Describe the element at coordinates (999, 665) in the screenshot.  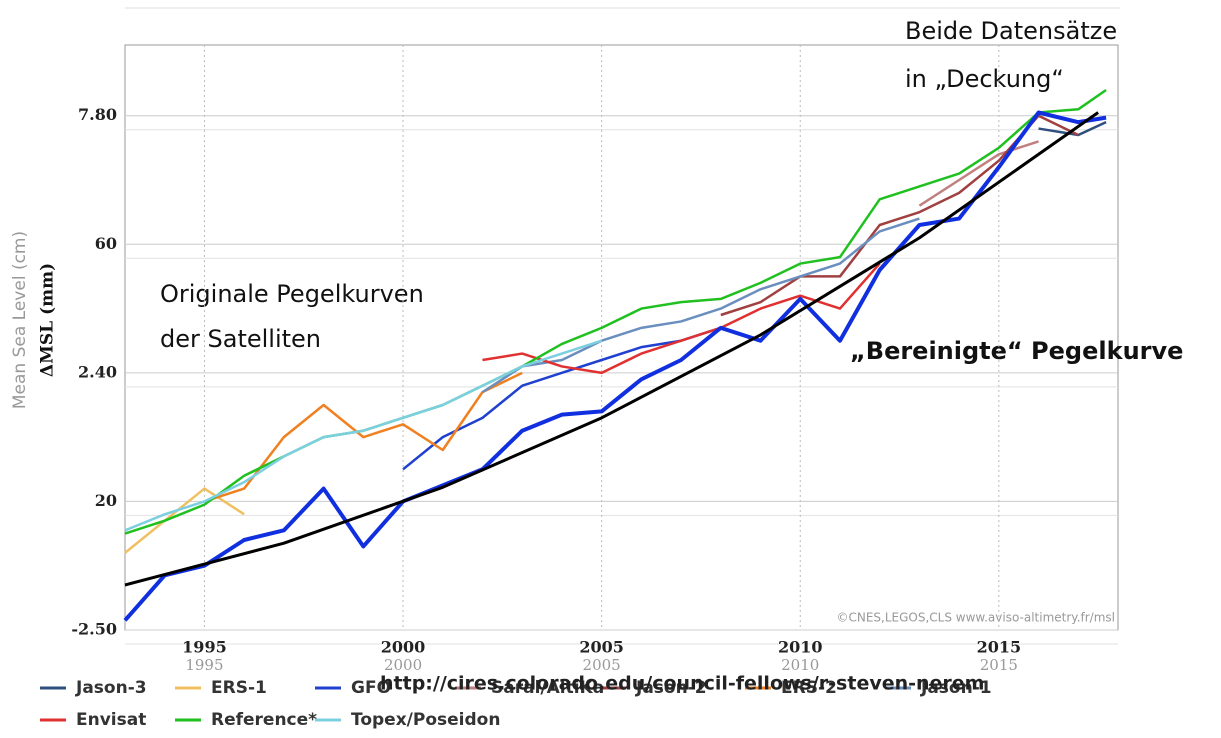
I see `x-tick-label-secondary: 2015` at that location.